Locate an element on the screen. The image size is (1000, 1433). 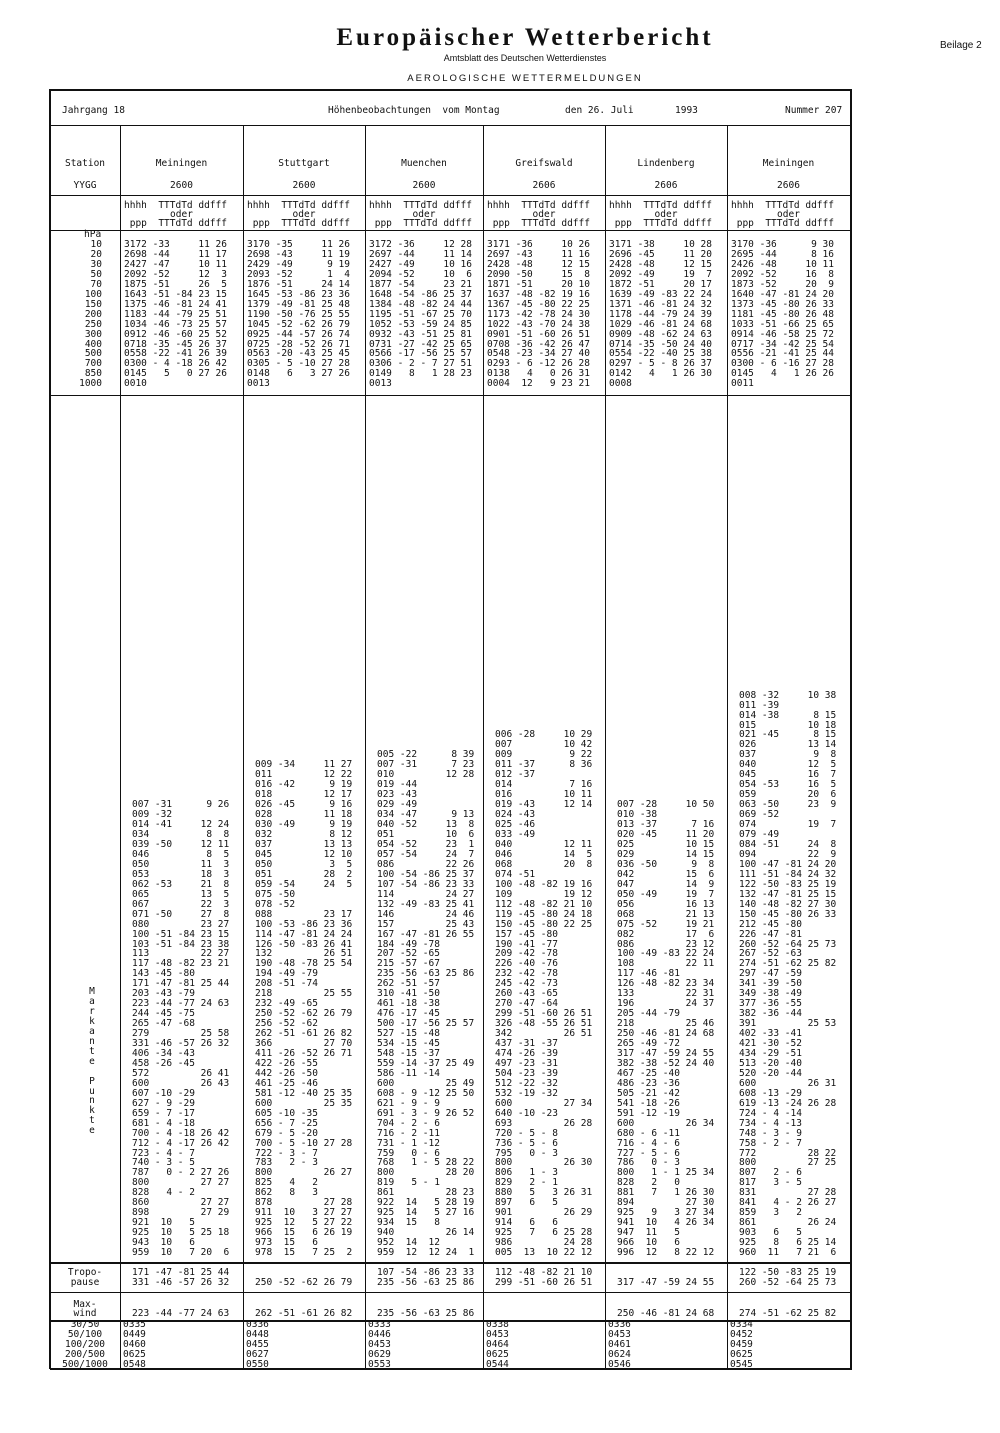
significant-point-row: 010 -38 is located at coordinates (637, 815).